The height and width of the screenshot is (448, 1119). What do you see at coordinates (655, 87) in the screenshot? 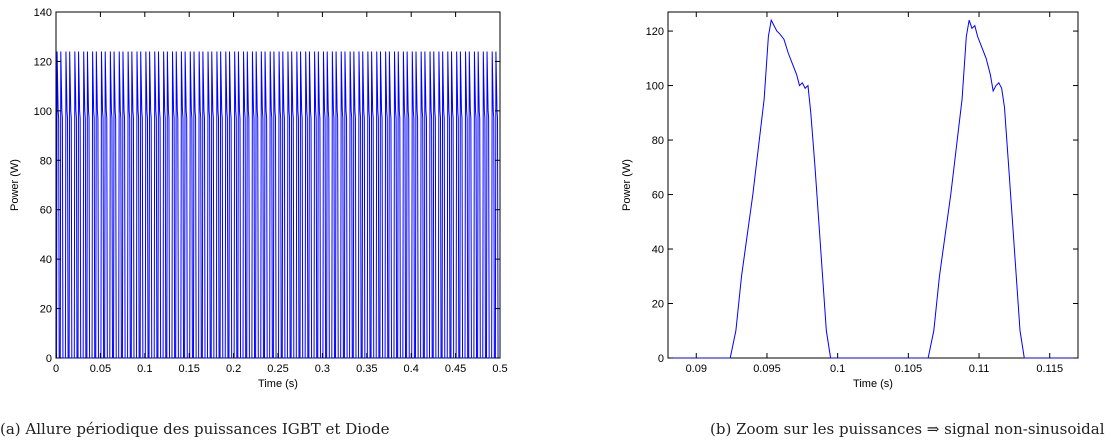
I see `chart-b-y-tick-label: 100` at bounding box center [655, 87].